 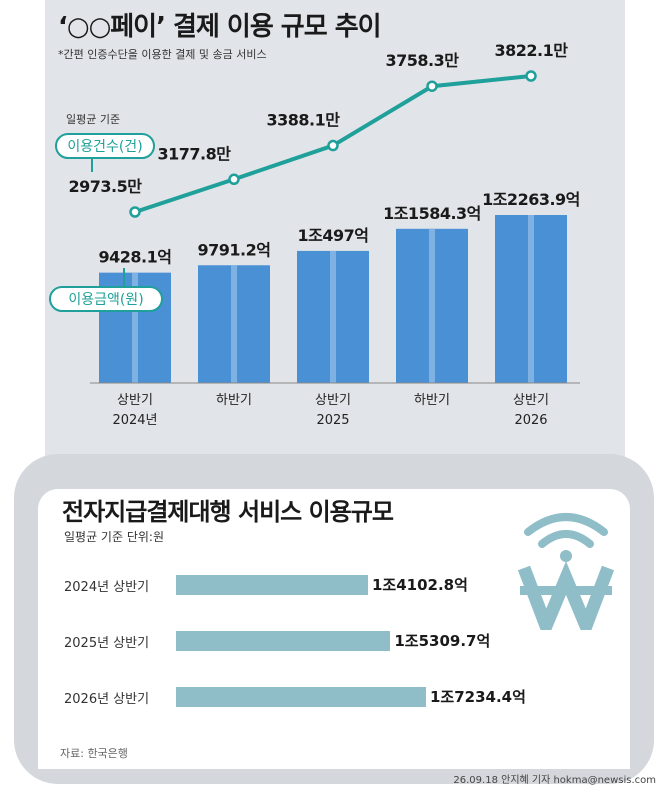 I want to click on unit-note: 일평균 기준, so click(x=93, y=119).